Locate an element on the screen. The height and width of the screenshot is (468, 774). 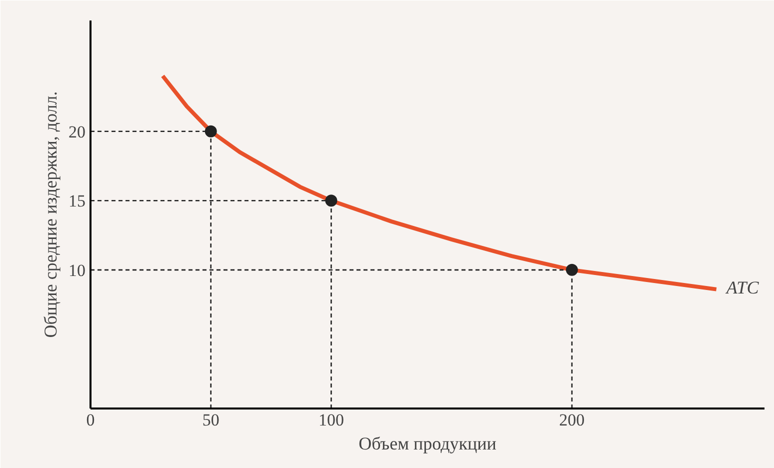
y-tick-label: 10 is located at coordinates (77, 270).